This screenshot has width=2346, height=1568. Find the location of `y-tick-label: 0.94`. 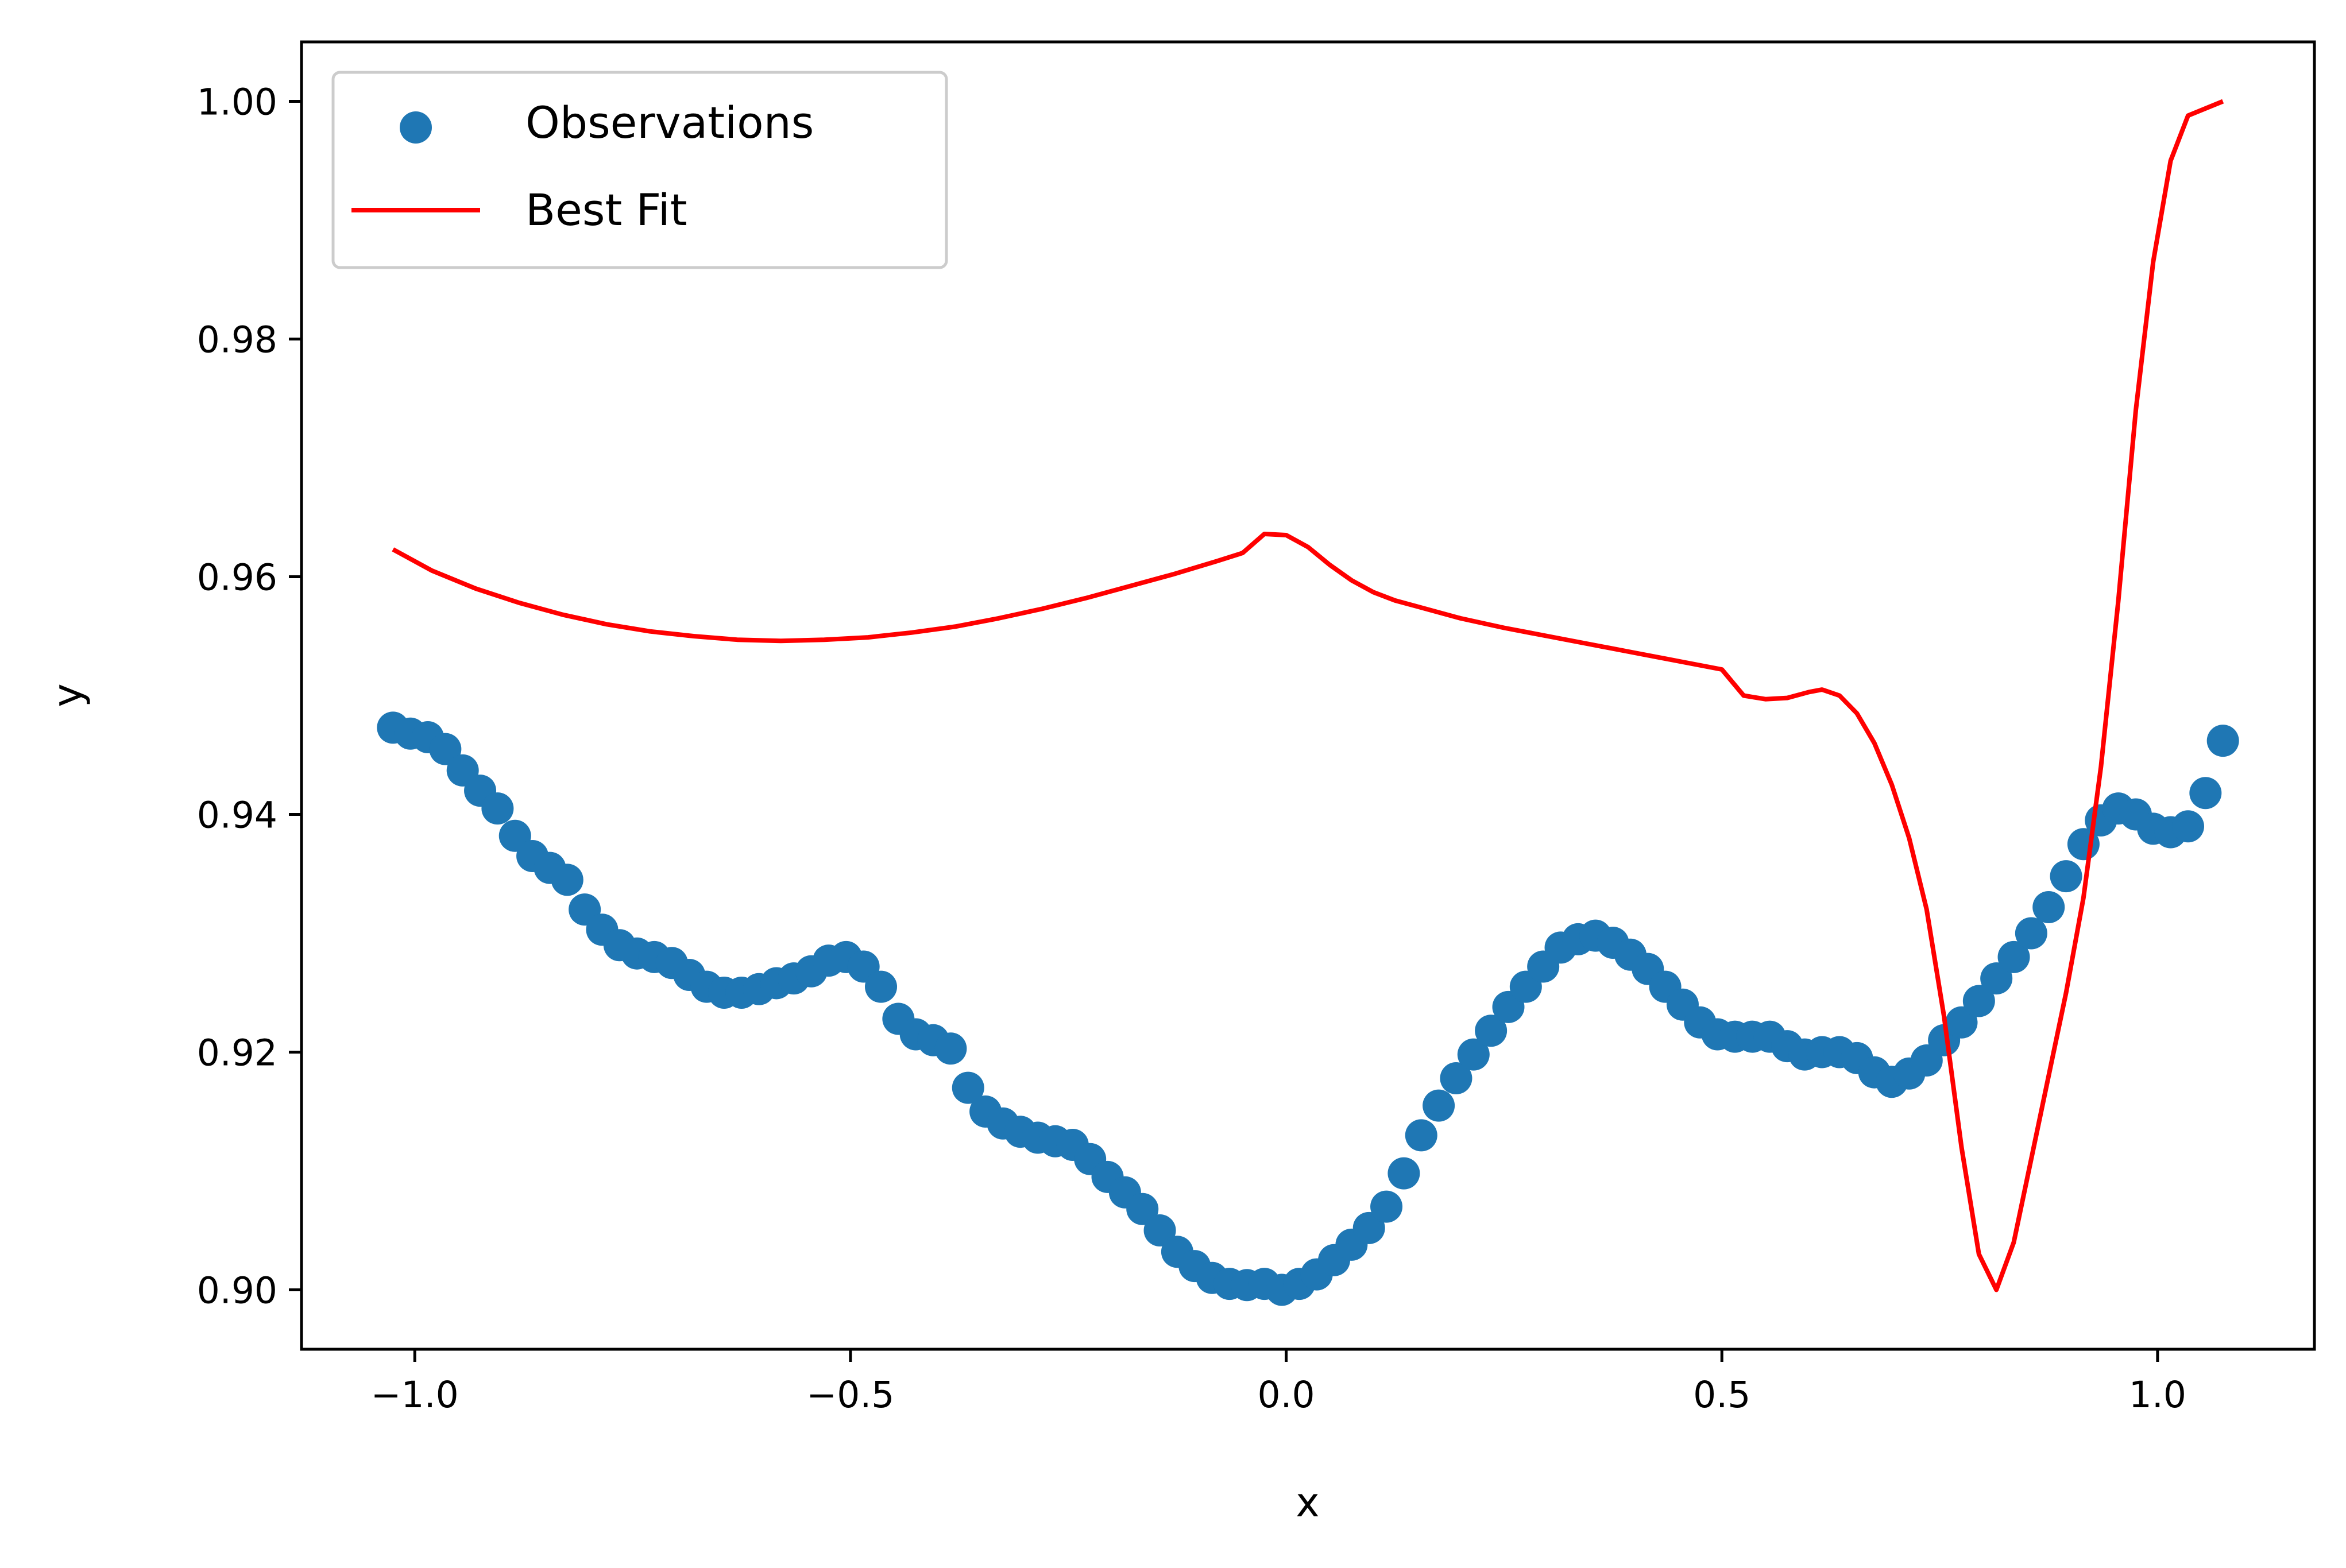

y-tick-label: 0.94 is located at coordinates (237, 816).